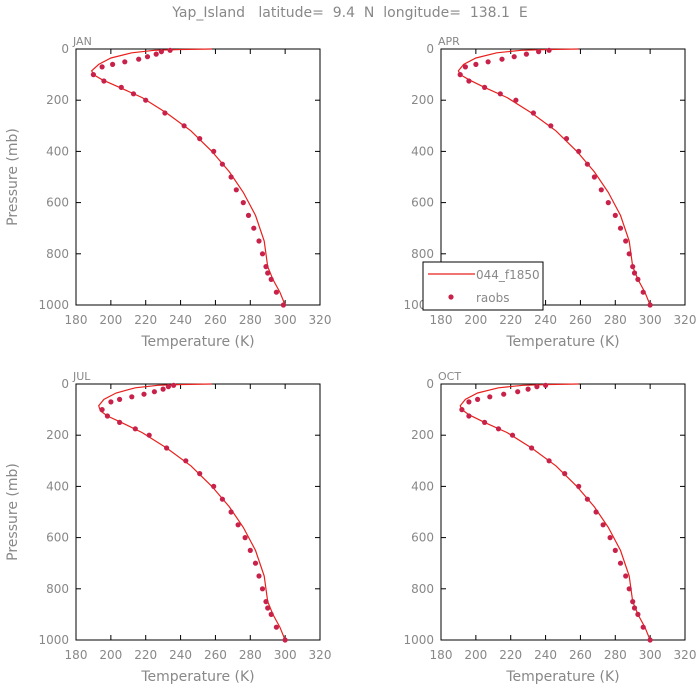  Describe the element at coordinates (215, 320) in the screenshot. I see `x-tick-label: 260` at that location.